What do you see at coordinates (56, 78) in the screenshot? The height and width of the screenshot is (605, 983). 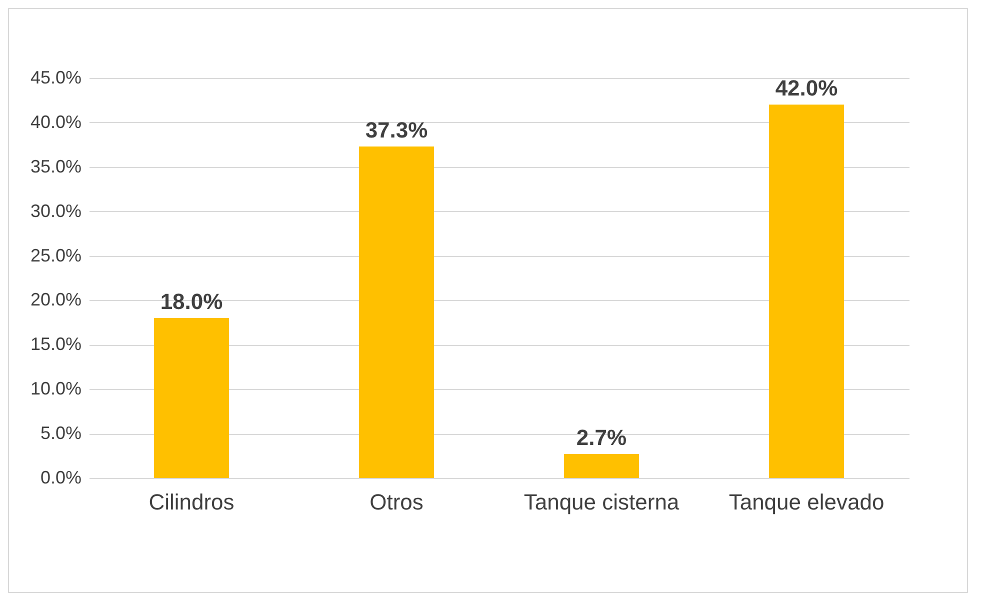 I see `y-tick-label: 45.0%` at bounding box center [56, 78].